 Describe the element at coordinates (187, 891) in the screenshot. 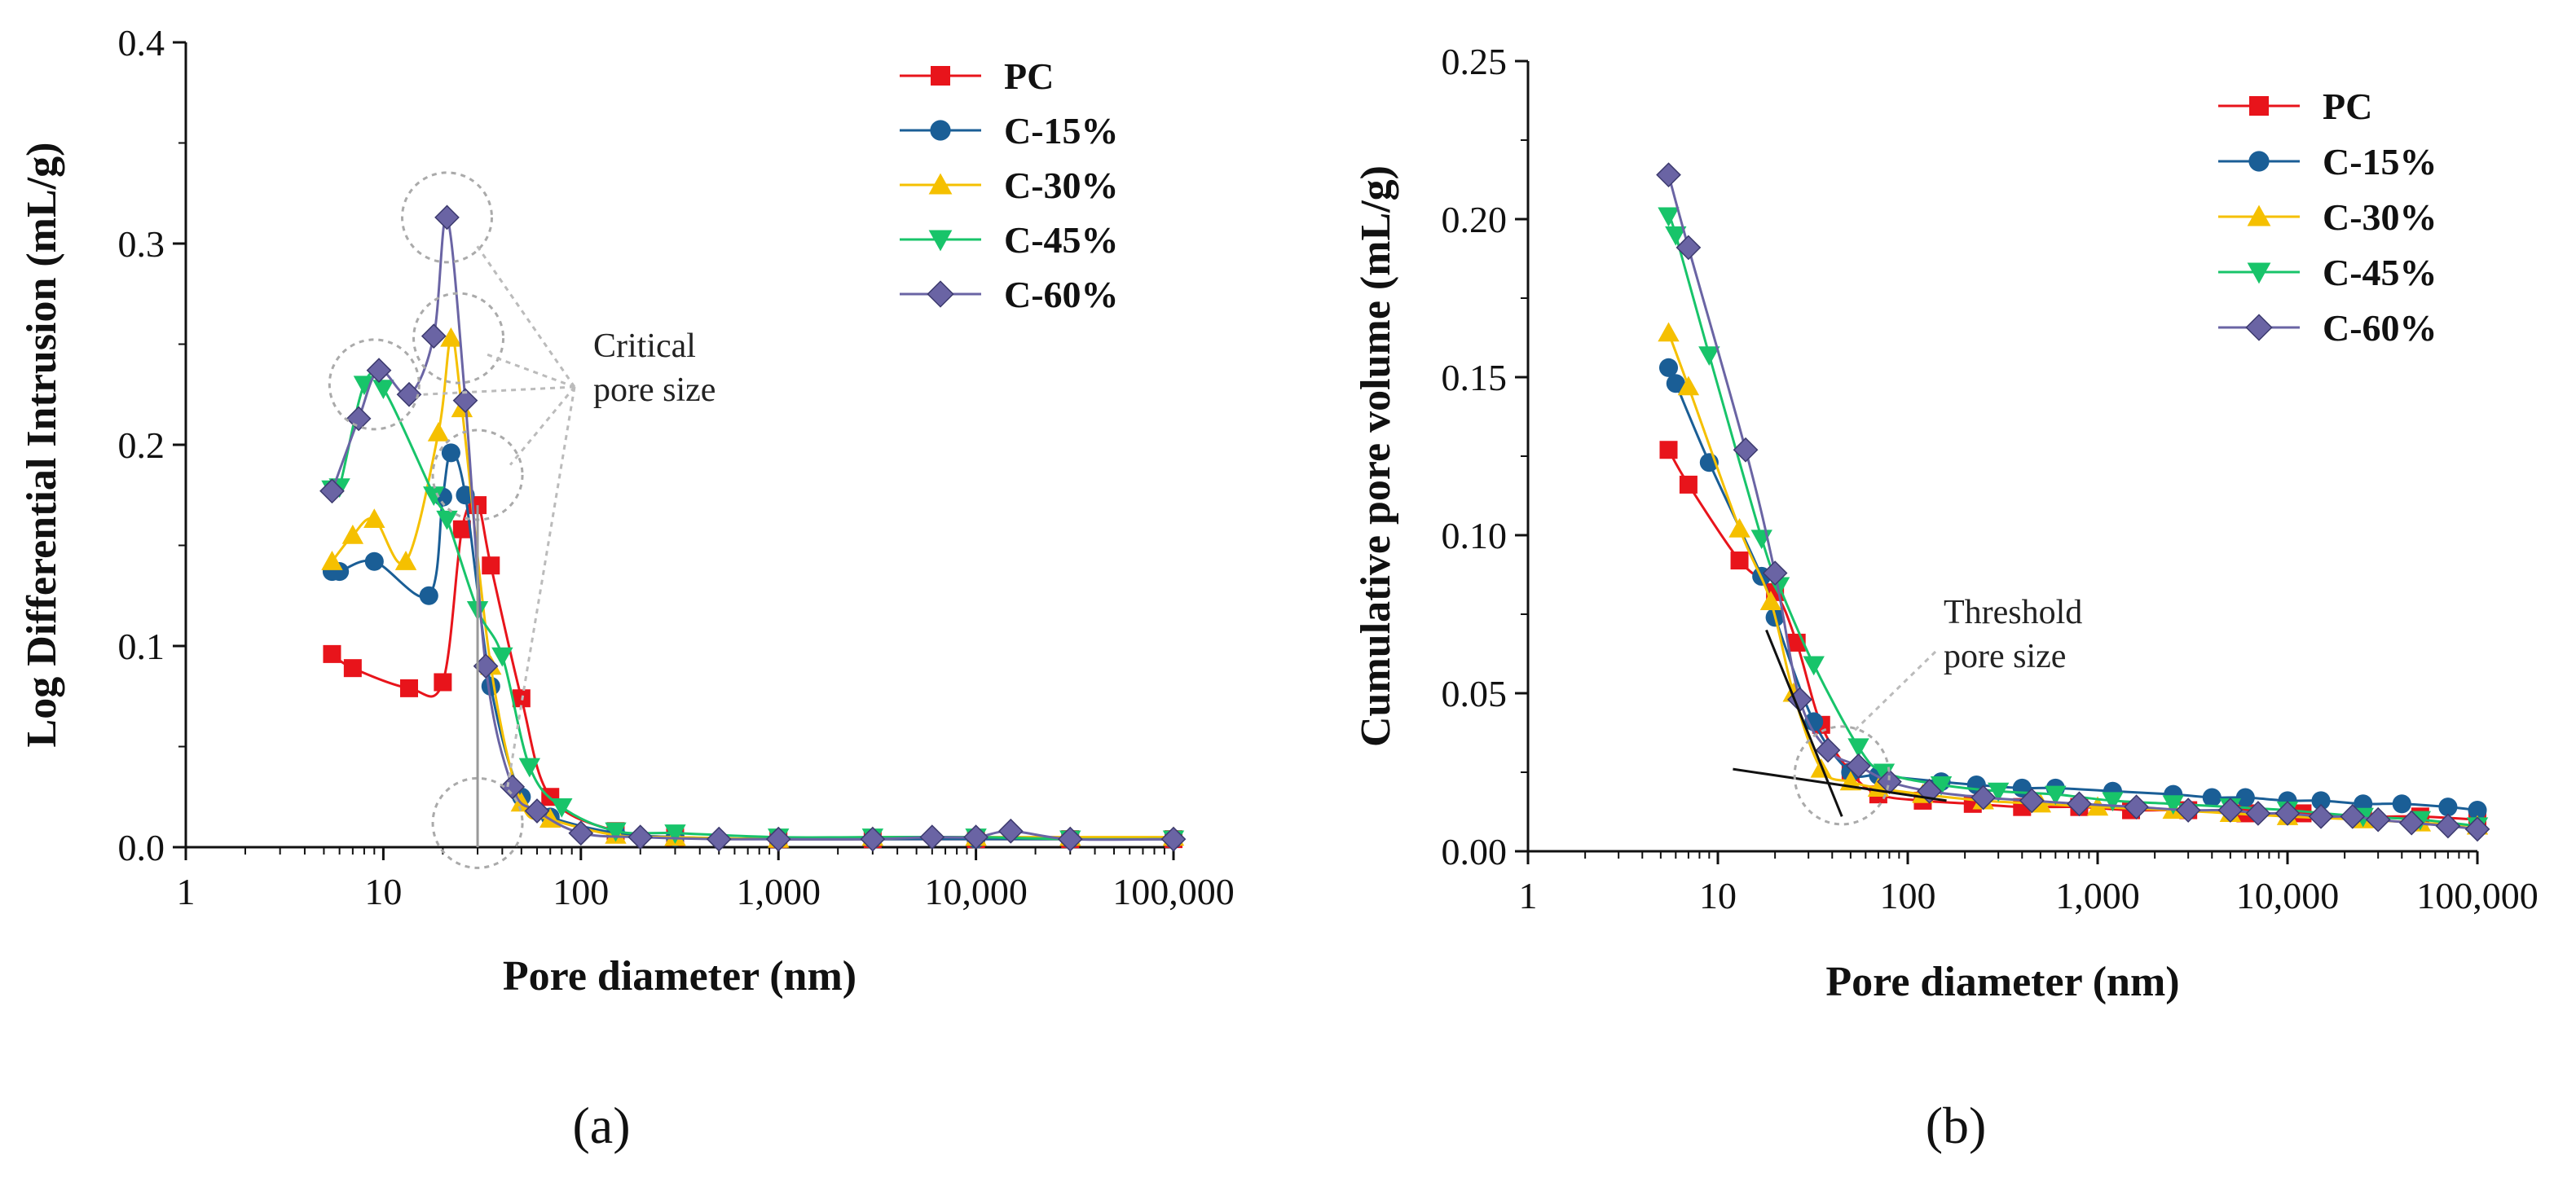

I see `x-tick-label: 1` at that location.